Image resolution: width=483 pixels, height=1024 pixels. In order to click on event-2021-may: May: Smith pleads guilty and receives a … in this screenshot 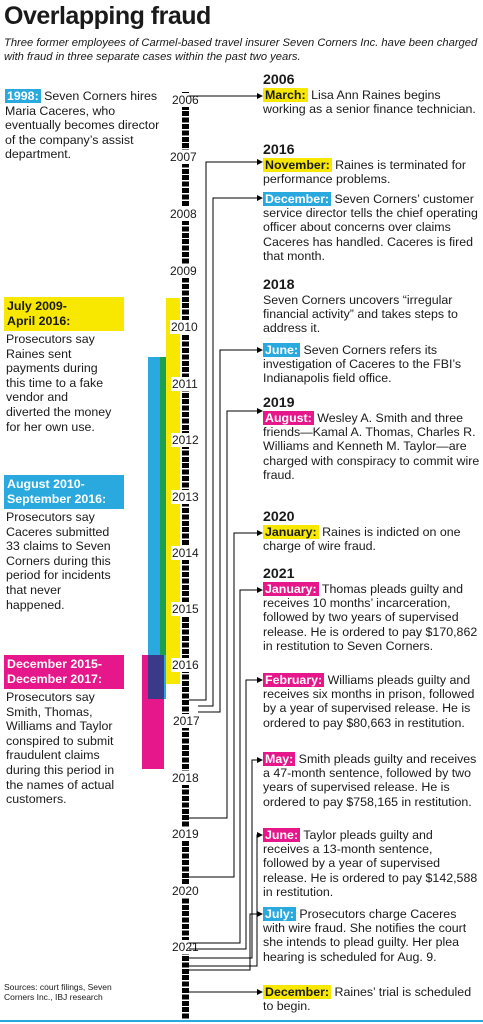, I will do `click(372, 780)`.